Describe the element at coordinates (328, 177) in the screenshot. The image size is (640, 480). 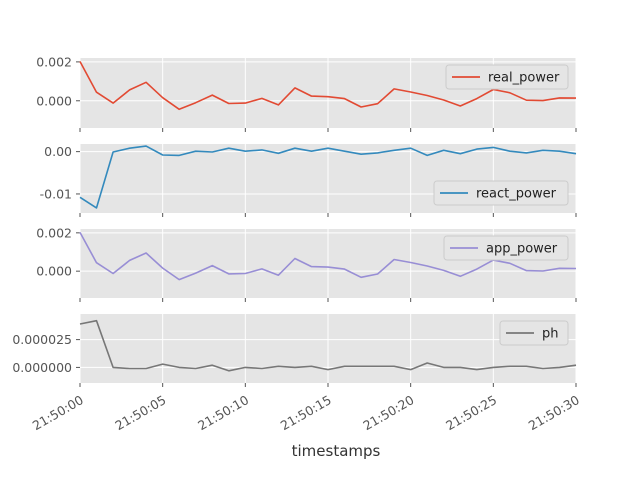
I see `series-line-react_power` at that location.